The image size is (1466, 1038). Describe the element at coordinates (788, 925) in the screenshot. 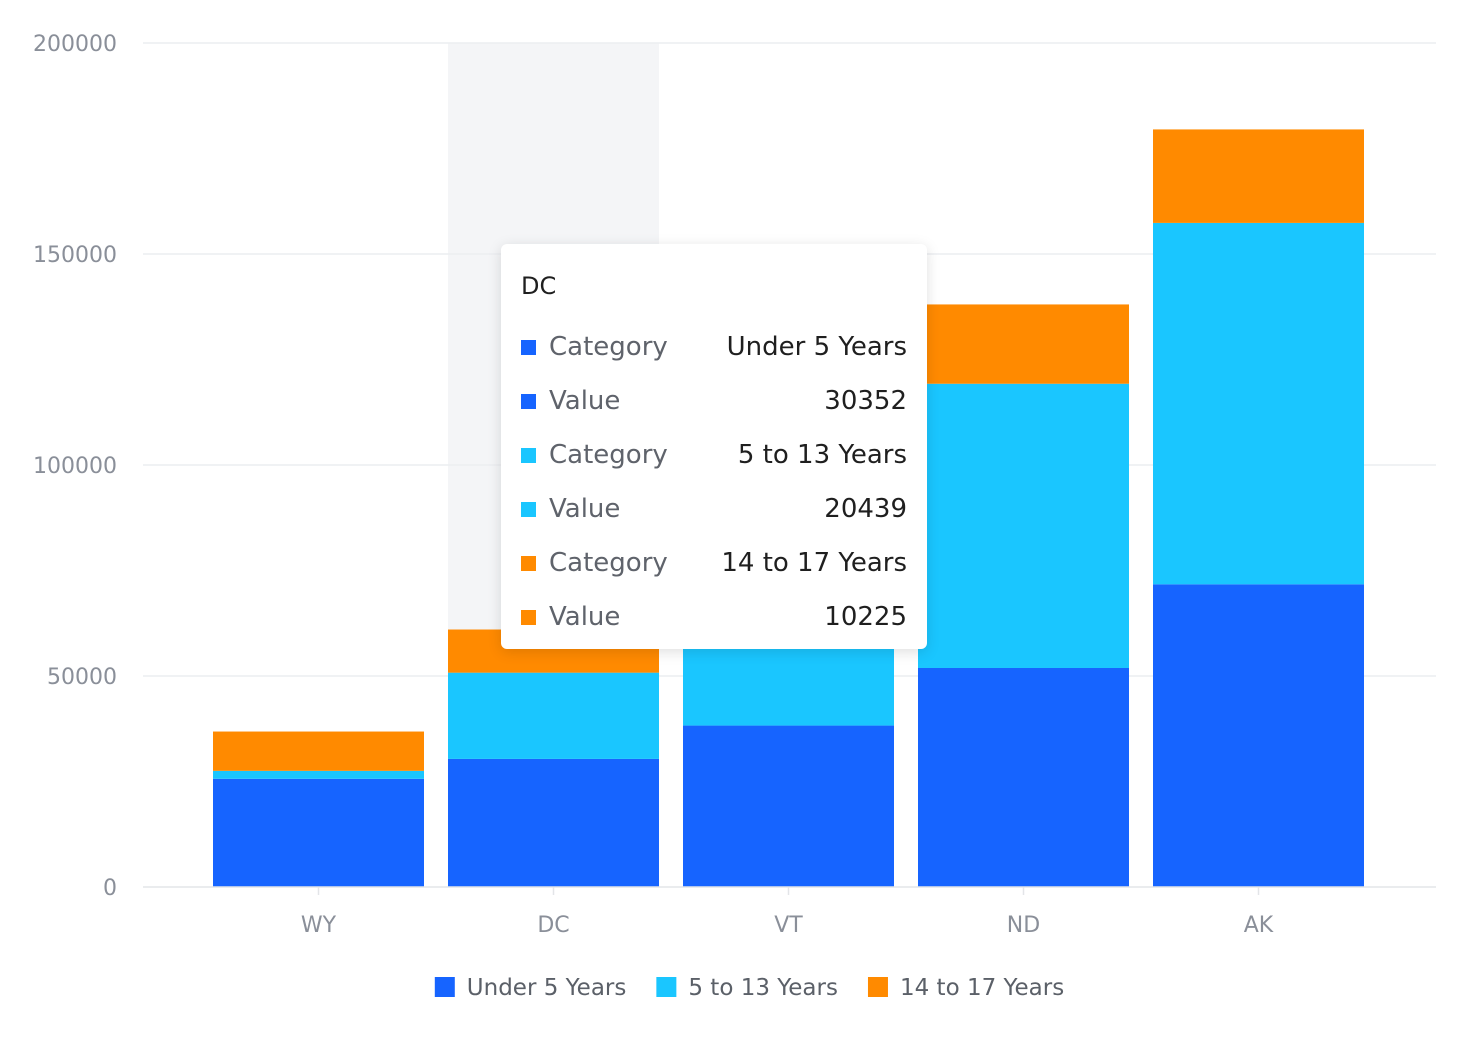

I see `x-tick-label: VT` at that location.